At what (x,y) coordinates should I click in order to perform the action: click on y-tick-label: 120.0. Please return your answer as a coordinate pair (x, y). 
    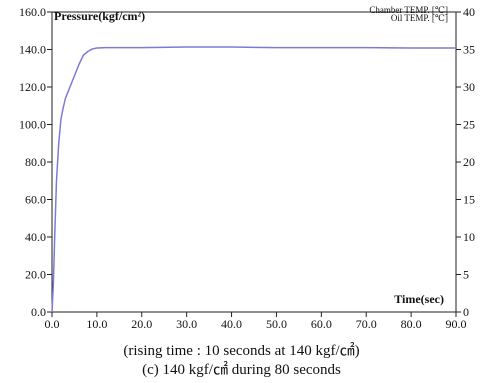
    Looking at the image, I should click on (32, 87).